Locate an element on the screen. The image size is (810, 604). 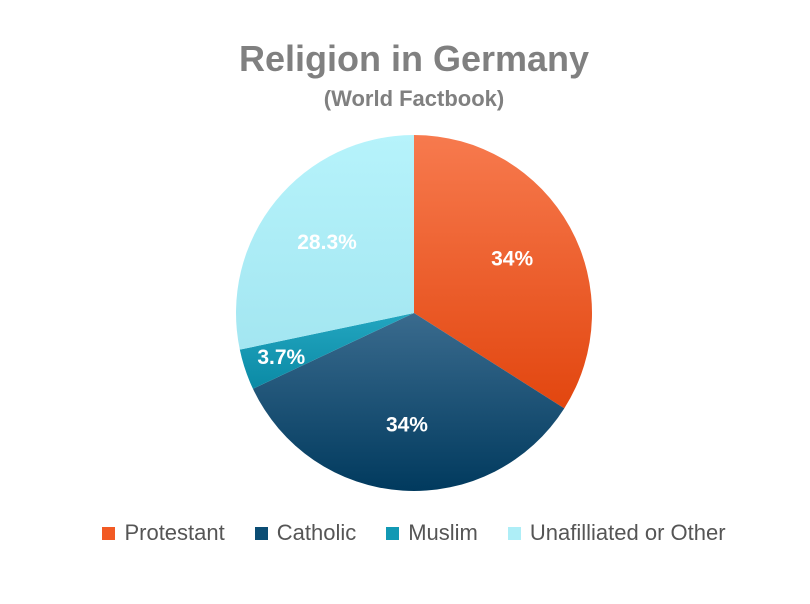
legend-item-muslim: Muslim is located at coordinates (432, 533).